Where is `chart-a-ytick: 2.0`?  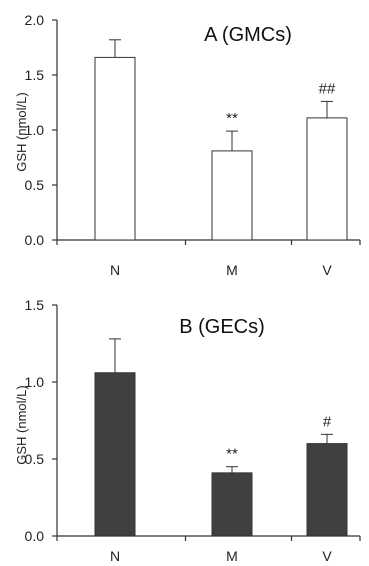 chart-a-ytick: 2.0 is located at coordinates (35, 20).